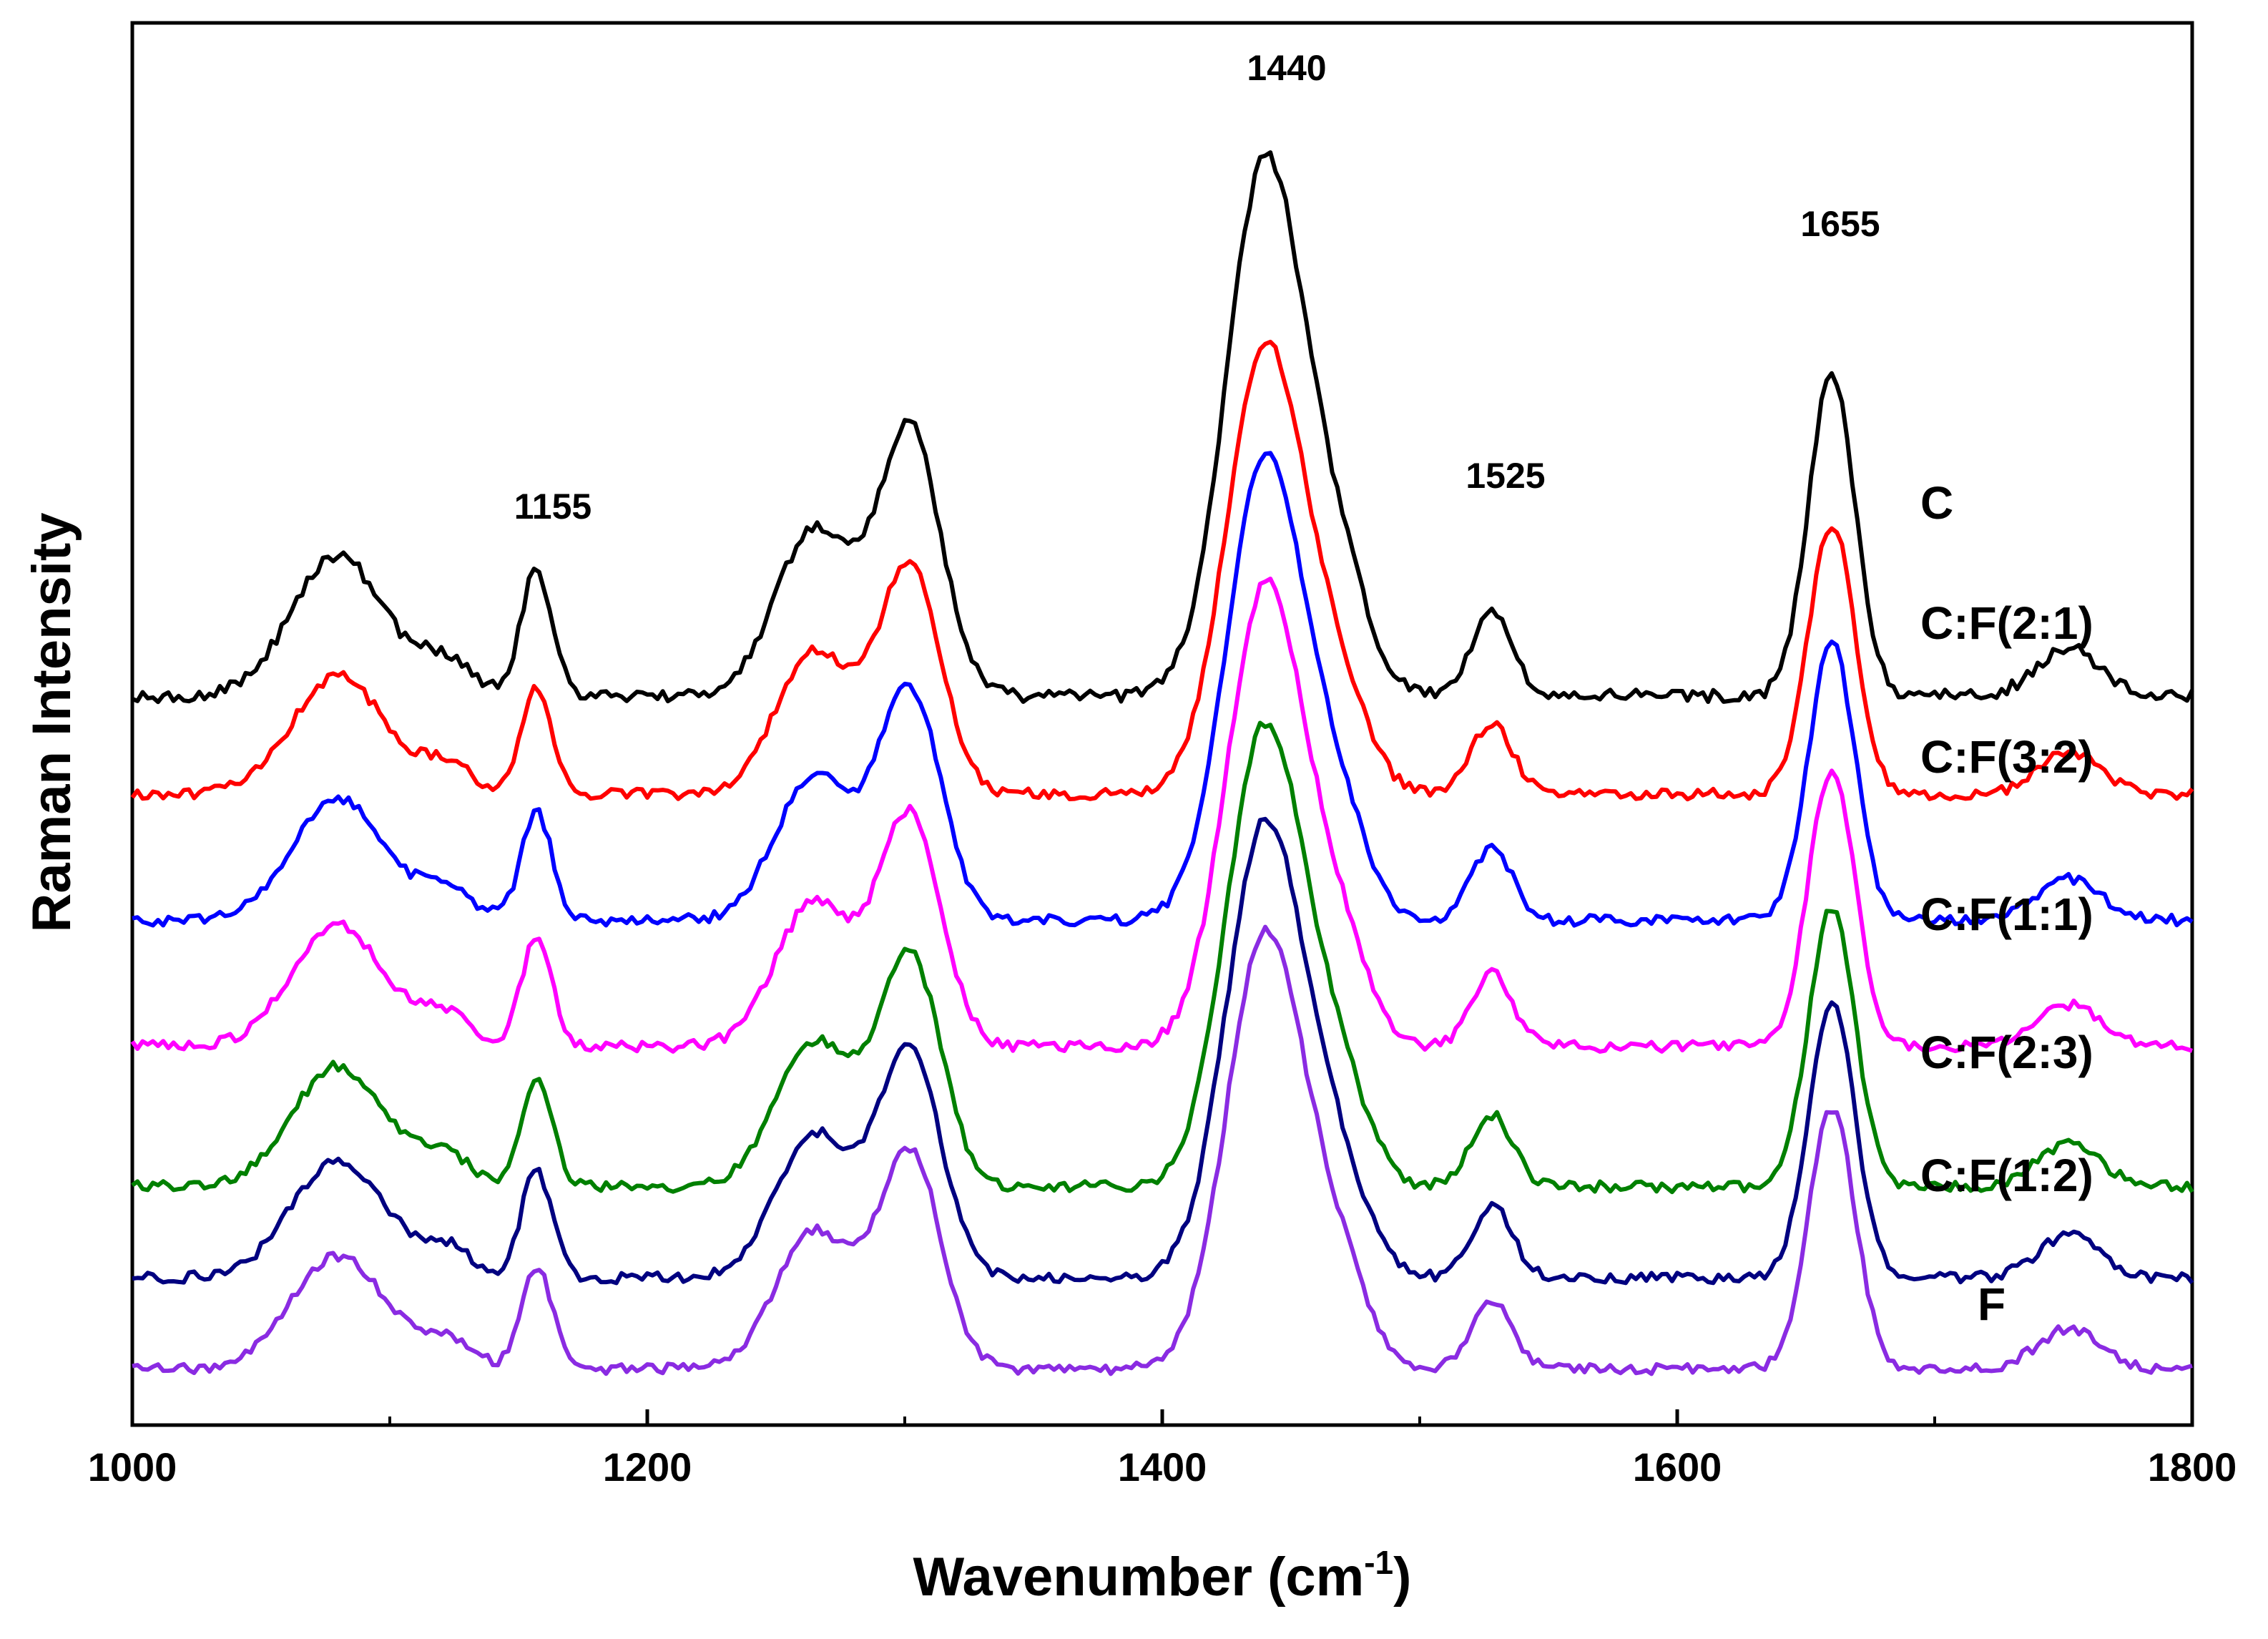 The image size is (2268, 1639). What do you see at coordinates (552, 506) in the screenshot?
I see `peak-label: 1155` at bounding box center [552, 506].